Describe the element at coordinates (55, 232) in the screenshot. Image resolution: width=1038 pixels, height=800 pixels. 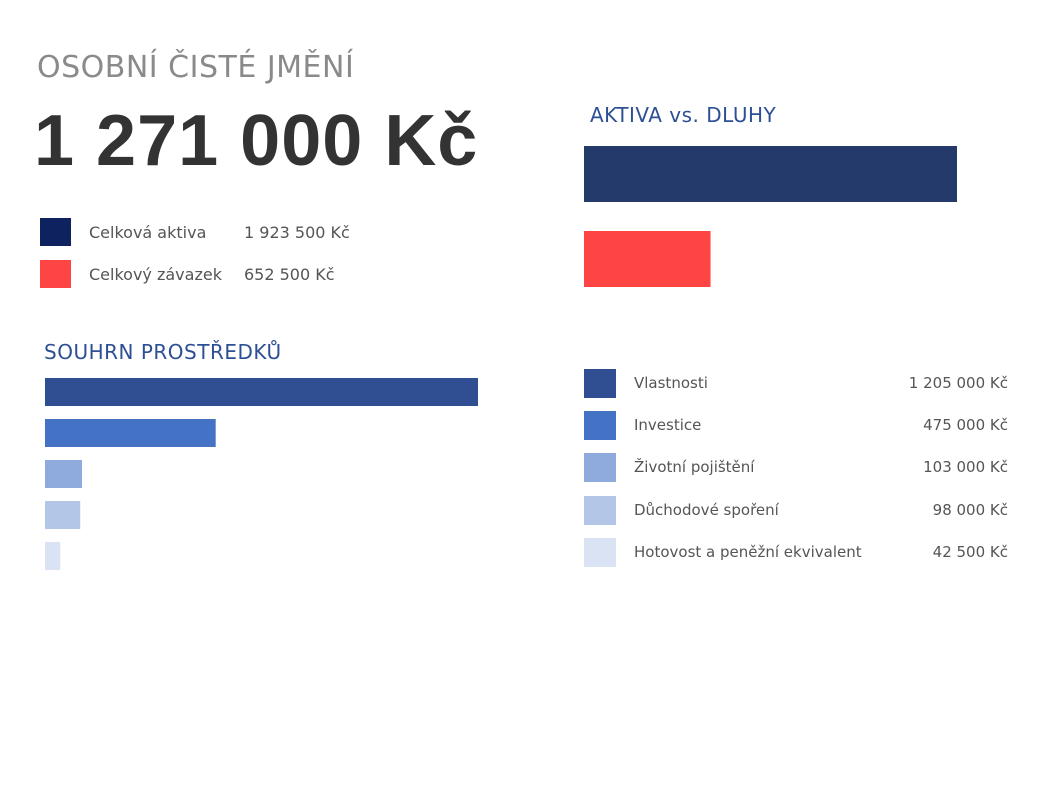
I see `legend-swatch-total-assets` at that location.